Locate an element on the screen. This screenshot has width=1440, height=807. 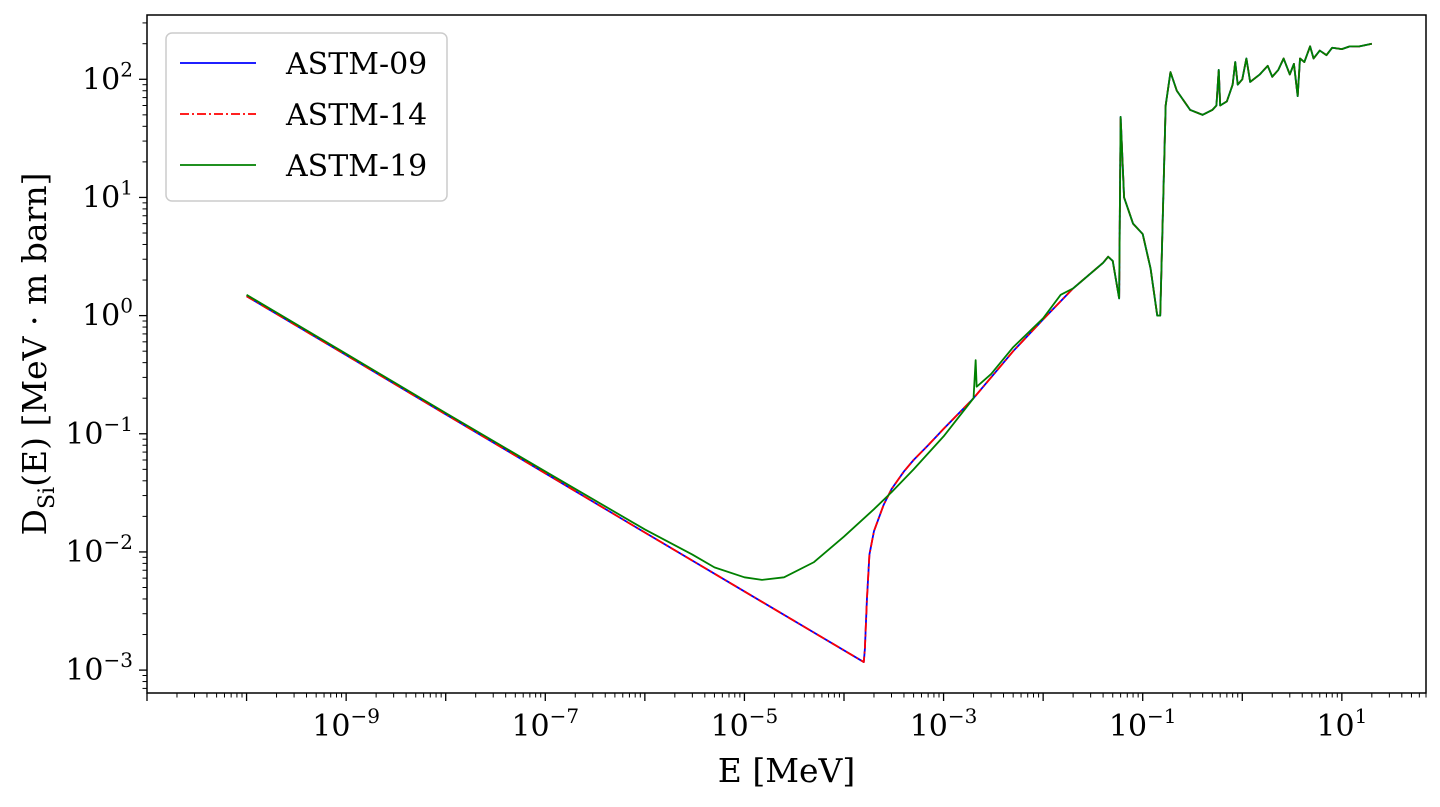
y-tick-label: 10⁰ is located at coordinates (107, 314).